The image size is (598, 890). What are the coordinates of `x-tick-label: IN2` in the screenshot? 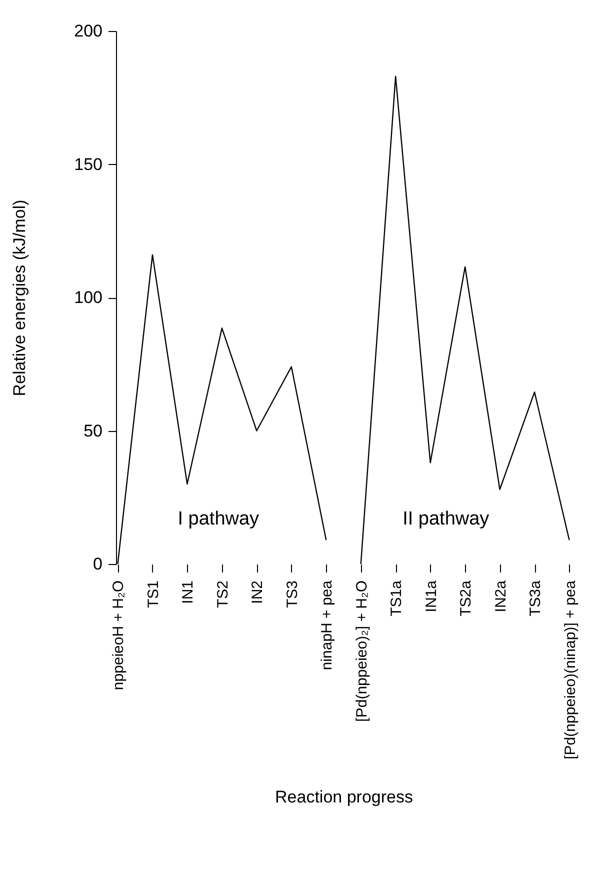 It's located at (257, 592).